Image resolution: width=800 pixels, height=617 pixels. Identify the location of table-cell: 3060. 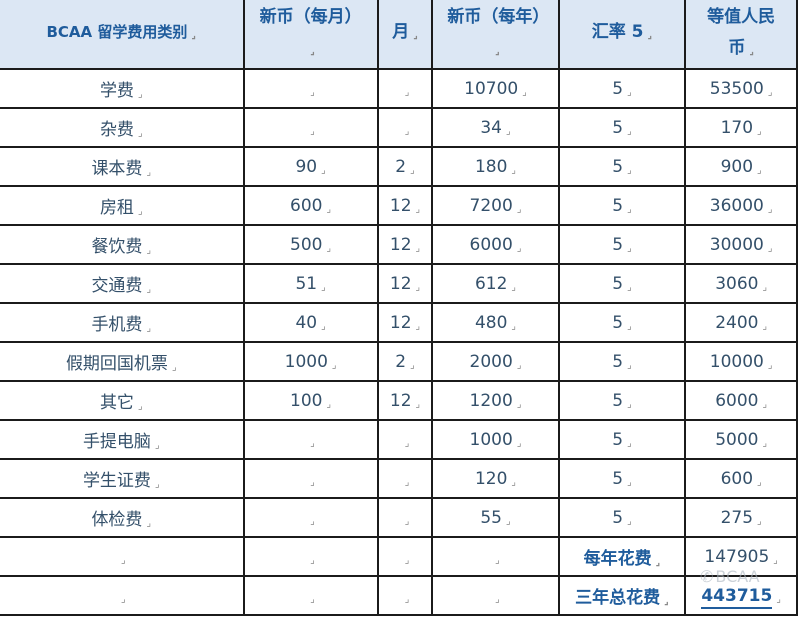
(741, 283).